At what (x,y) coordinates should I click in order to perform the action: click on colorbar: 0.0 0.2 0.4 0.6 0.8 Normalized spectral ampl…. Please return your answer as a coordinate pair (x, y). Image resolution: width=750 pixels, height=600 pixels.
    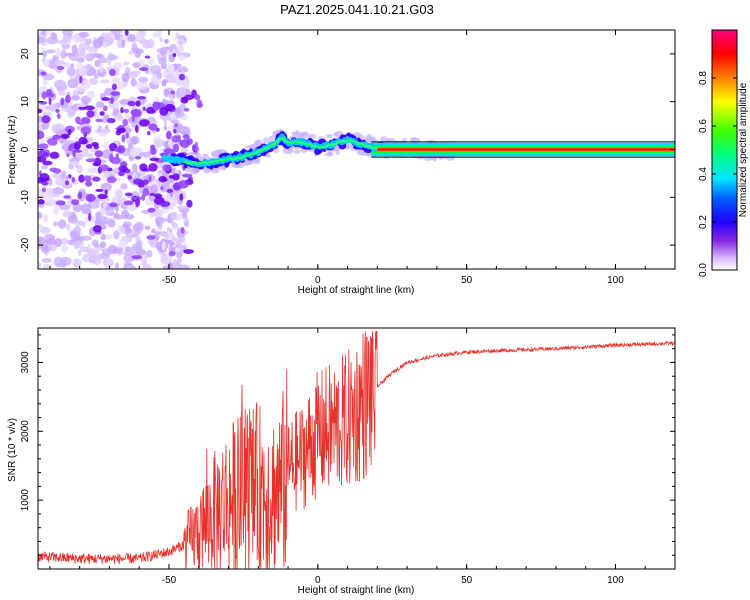
    Looking at the image, I should click on (723, 153).